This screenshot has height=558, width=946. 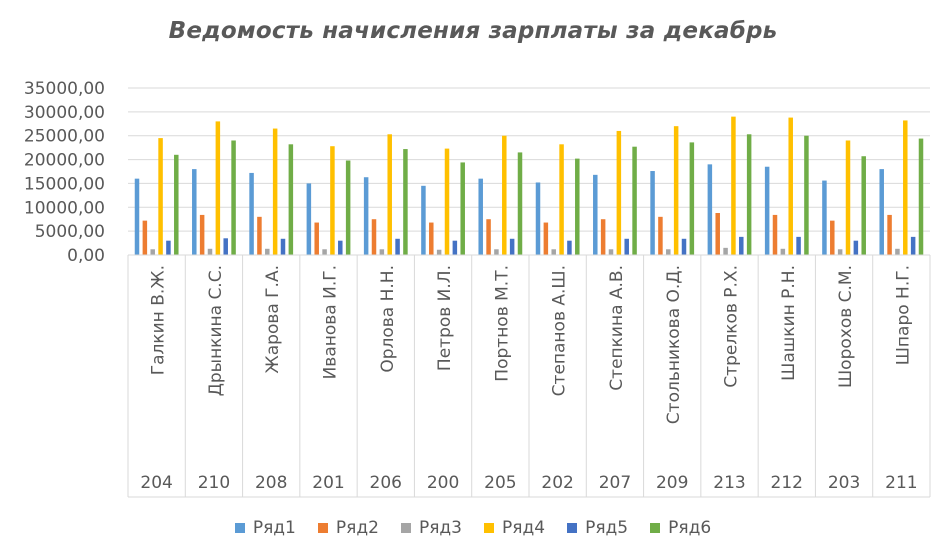 What do you see at coordinates (86, 256) in the screenshot?
I see `y-tick-label: 0,00` at bounding box center [86, 256].